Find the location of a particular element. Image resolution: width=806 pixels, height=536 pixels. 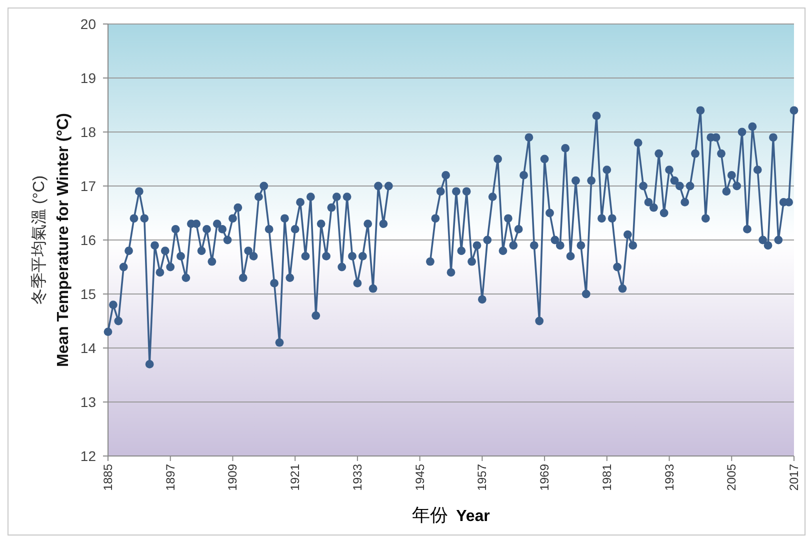

x-tick-label: 1981 is located at coordinates (607, 477).